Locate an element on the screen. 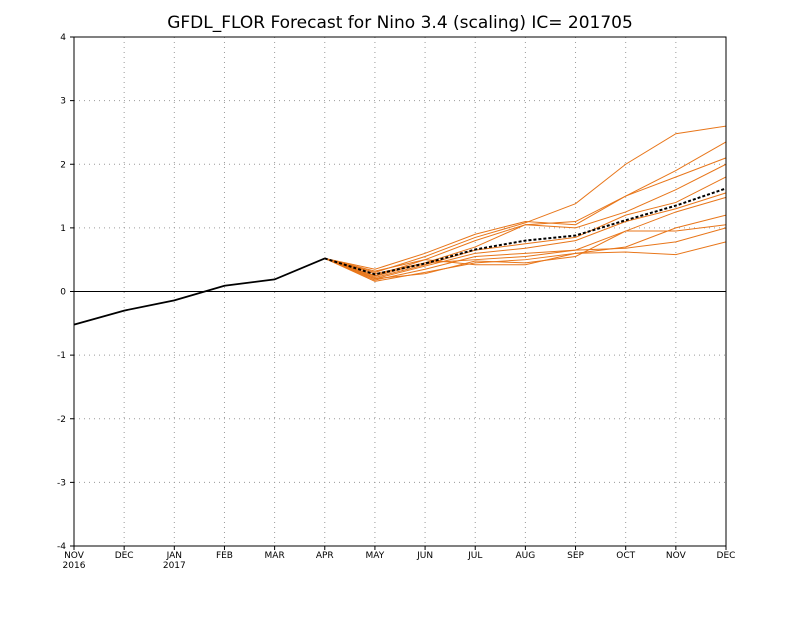 The height and width of the screenshot is (618, 800). y-tick-label: 3 is located at coordinates (63, 102).